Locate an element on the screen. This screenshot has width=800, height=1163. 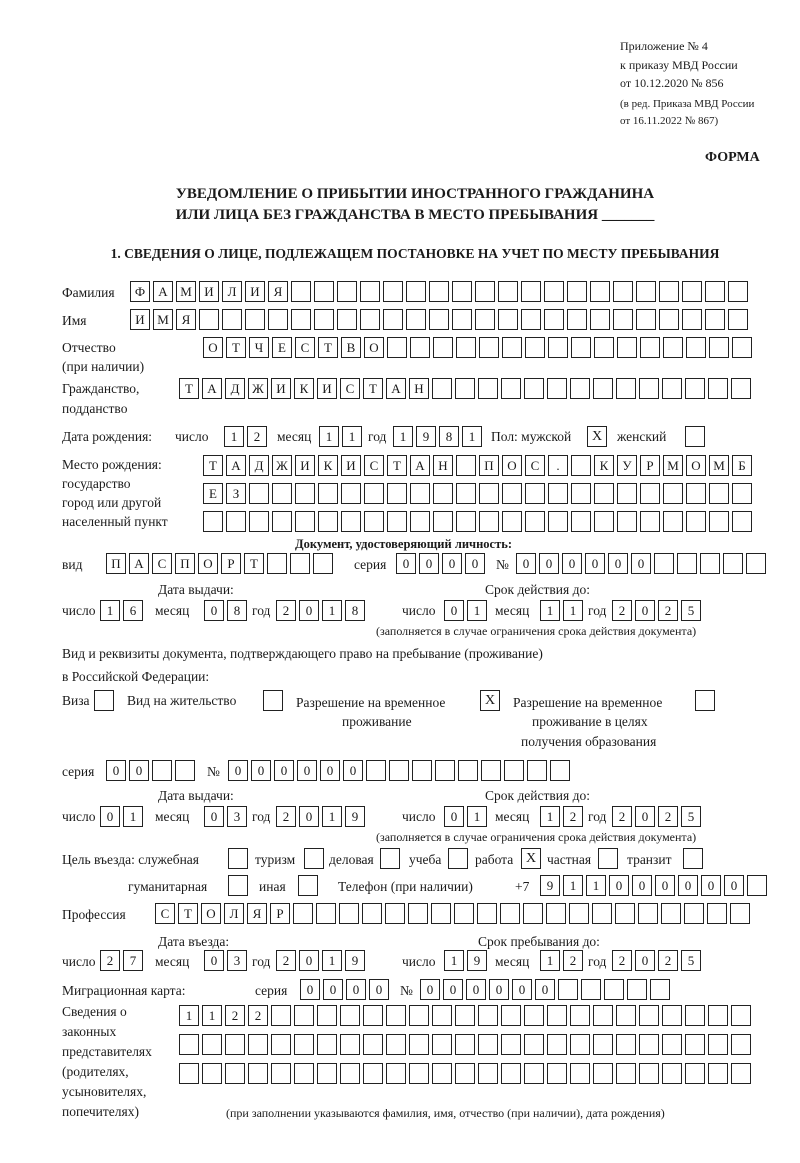
visa-checkbox is located at coordinates (104, 700).